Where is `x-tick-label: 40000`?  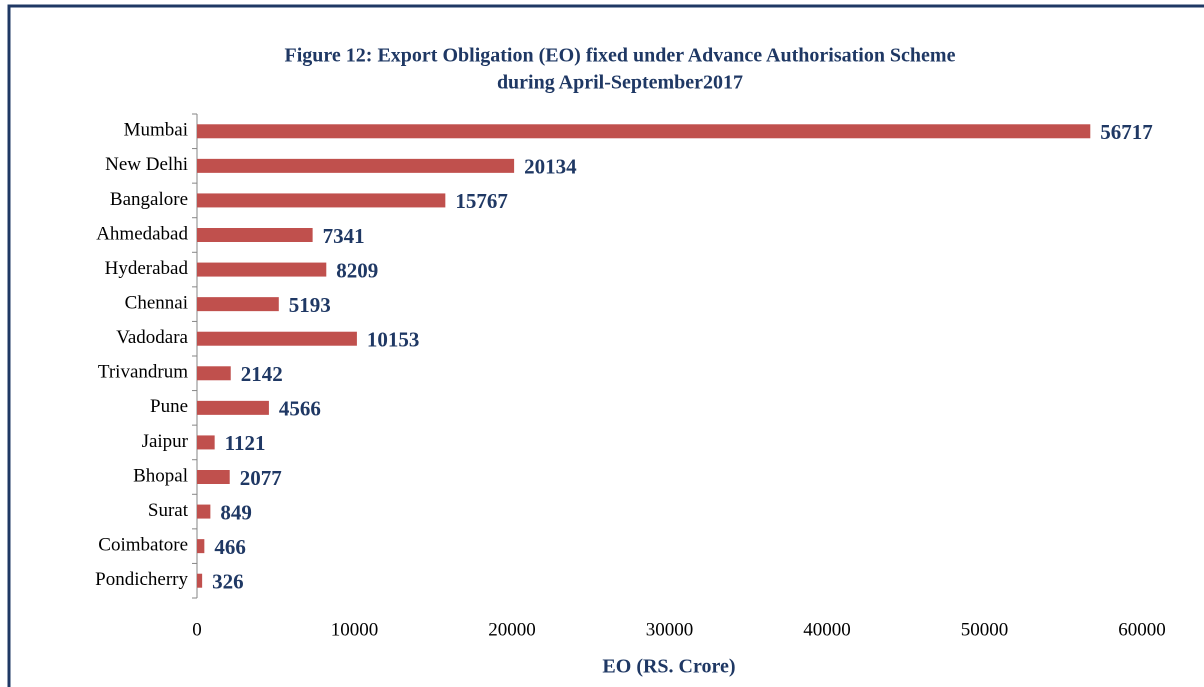
x-tick-label: 40000 is located at coordinates (827, 629).